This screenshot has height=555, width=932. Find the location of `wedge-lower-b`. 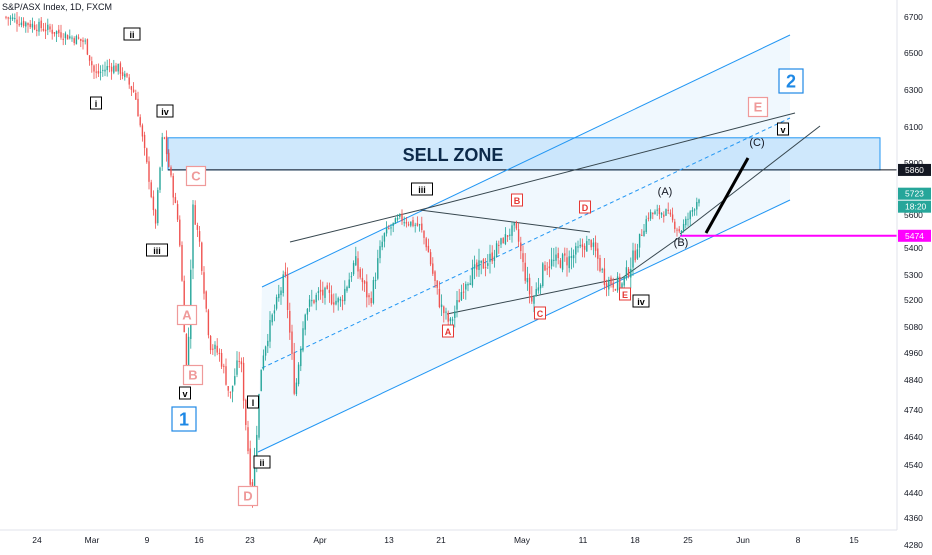

wedge-lower-b is located at coordinates (750, 180).